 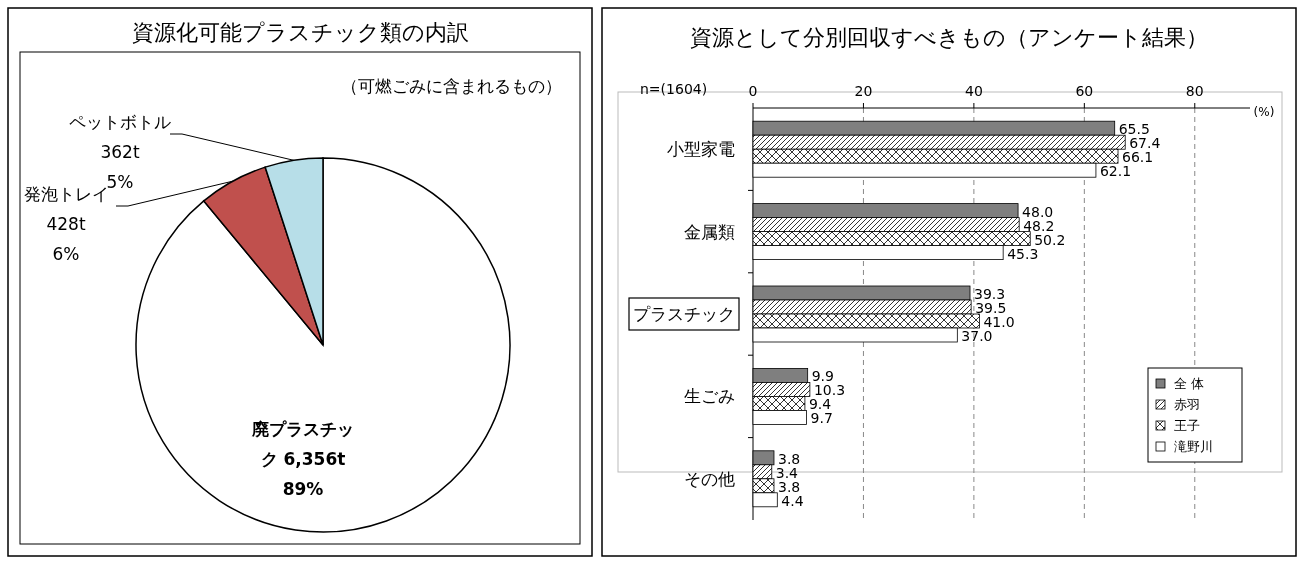 What do you see at coordinates (674, 89) in the screenshot?
I see `text: n=(1604)` at bounding box center [674, 89].